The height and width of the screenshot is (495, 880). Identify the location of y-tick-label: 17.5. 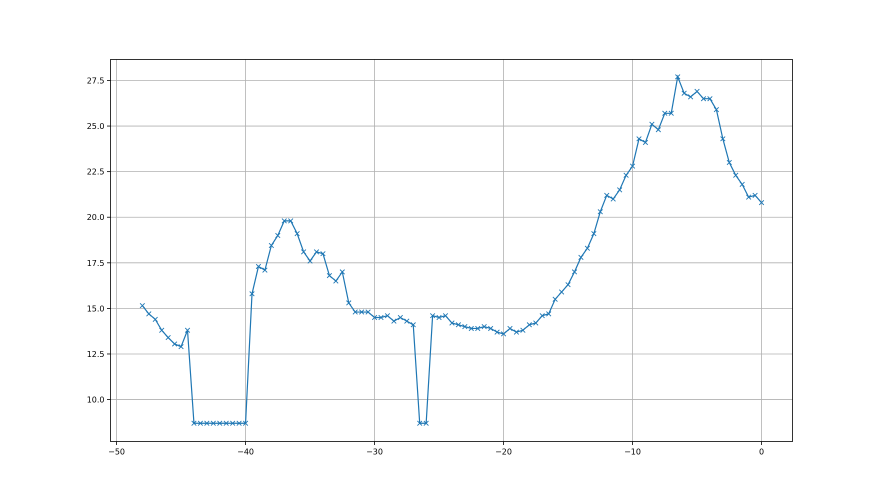
(96, 263).